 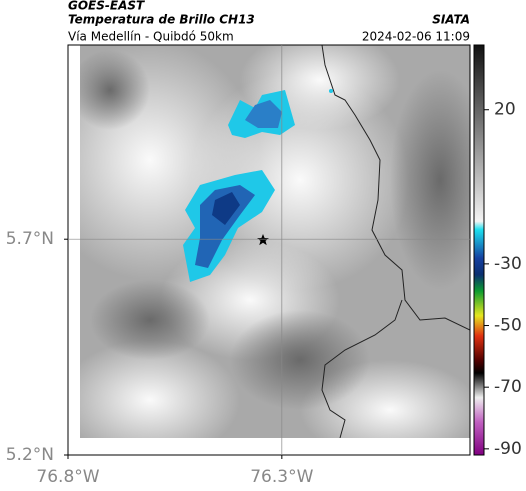 What do you see at coordinates (281, 477) in the screenshot?
I see `lon-label: 76.3°W` at bounding box center [281, 477].